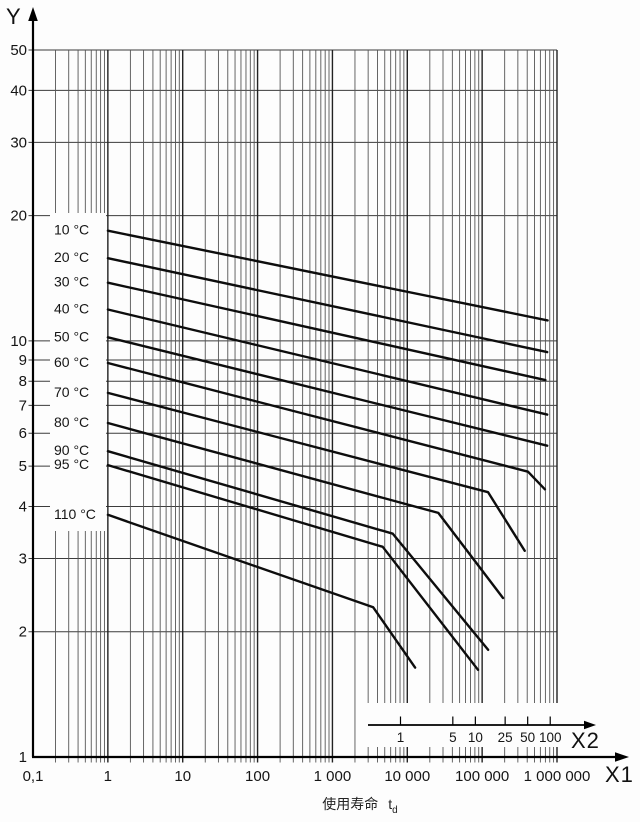 The width and height of the screenshot is (640, 822). Describe the element at coordinates (350, 804) in the screenshot. I see `caption-text: 使用寿命` at that location.